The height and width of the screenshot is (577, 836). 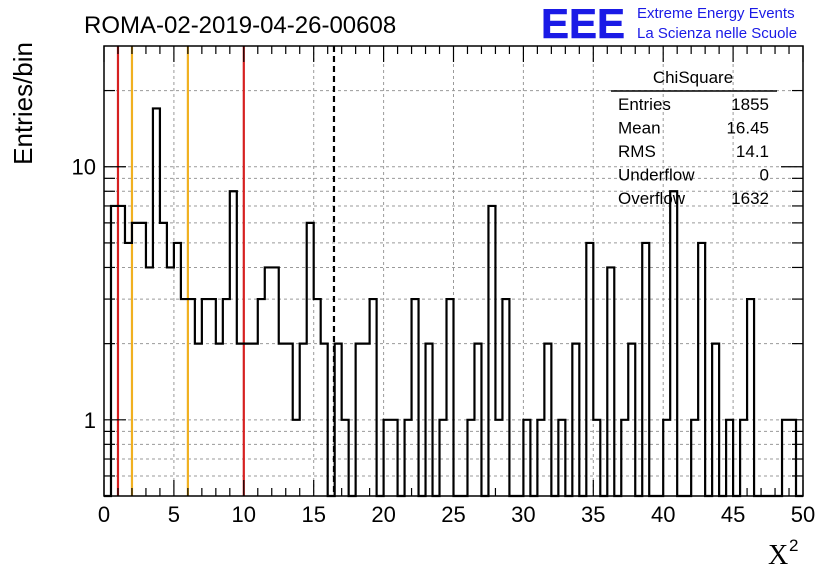 I want to click on x-axis-label: X 2, so click(x=783, y=553).